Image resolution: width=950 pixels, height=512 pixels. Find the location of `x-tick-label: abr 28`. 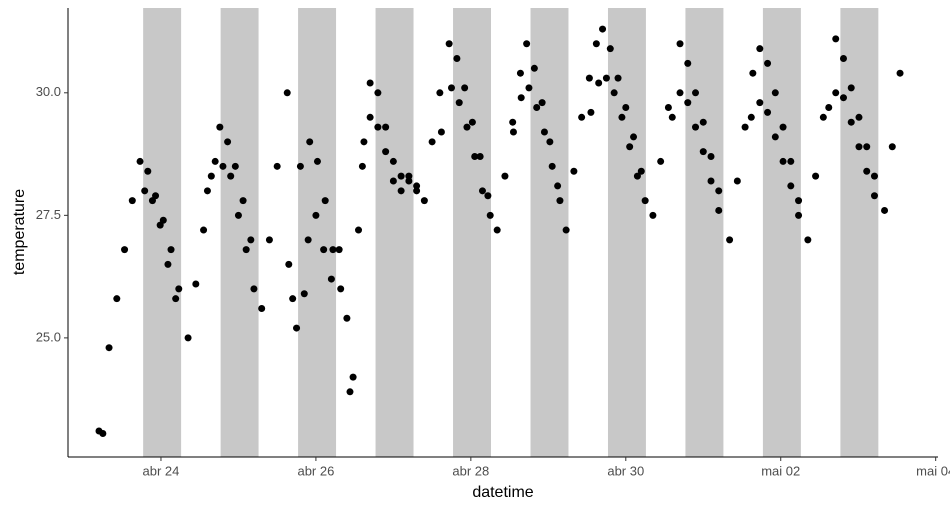

x-tick-label: abr 28 is located at coordinates (470, 470).